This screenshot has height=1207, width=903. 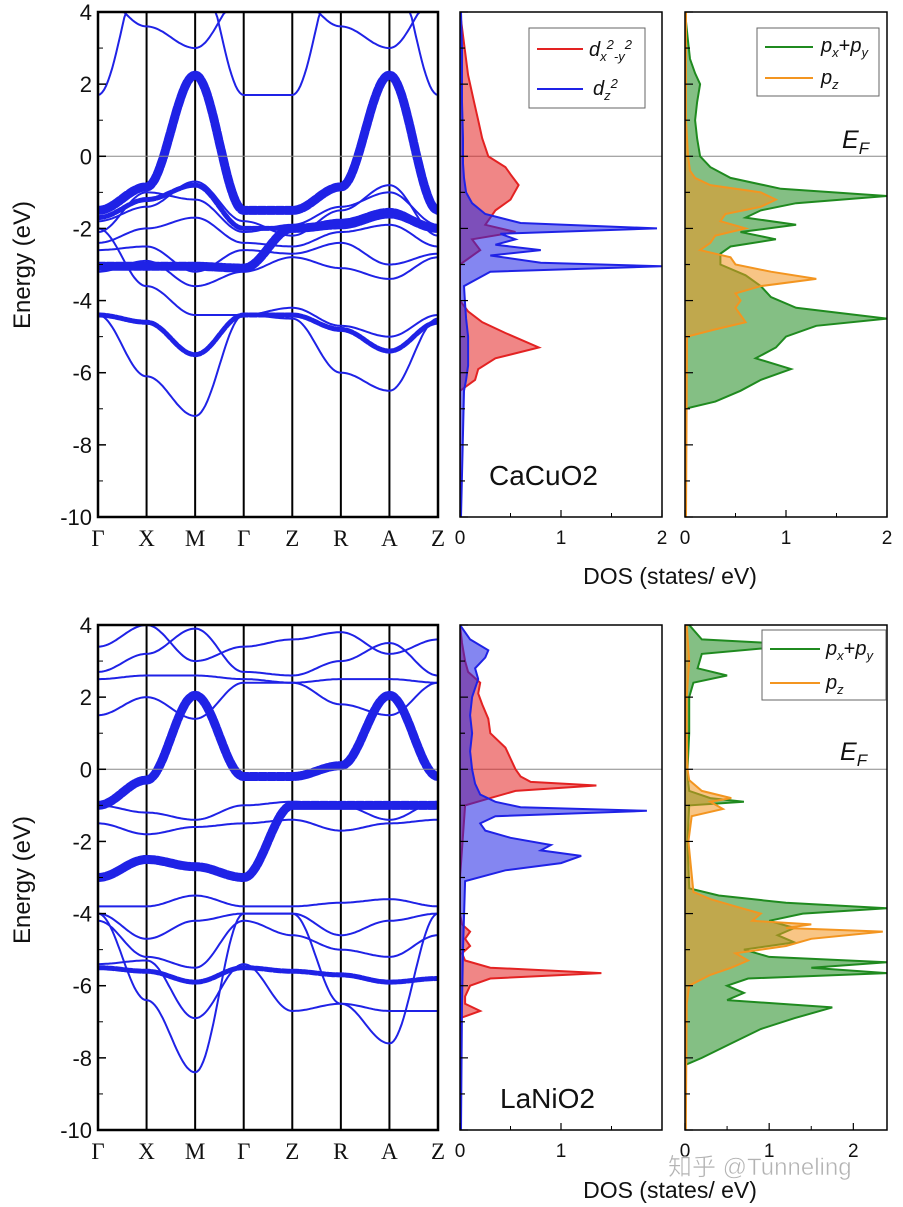 I want to click on legend-p-orbitals-bottom: px+py pz, so click(x=824, y=665).